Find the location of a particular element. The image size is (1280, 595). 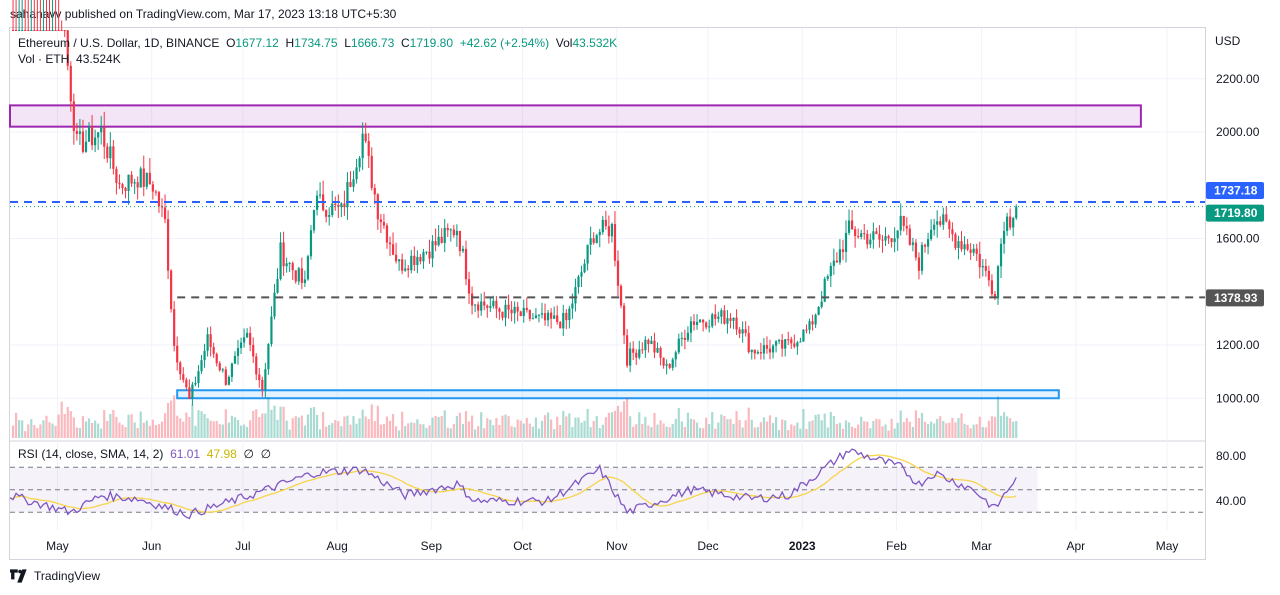

price-tick-label: 2000.00 is located at coordinates (1238, 132).